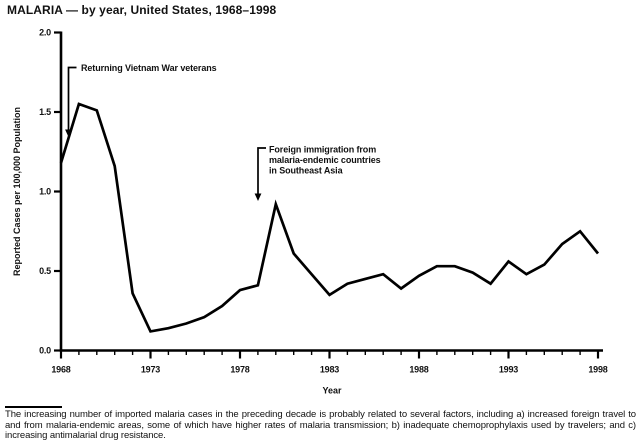 The image size is (640, 442). Describe the element at coordinates (418, 370) in the screenshot. I see `x-tick-label: 1988` at that location.